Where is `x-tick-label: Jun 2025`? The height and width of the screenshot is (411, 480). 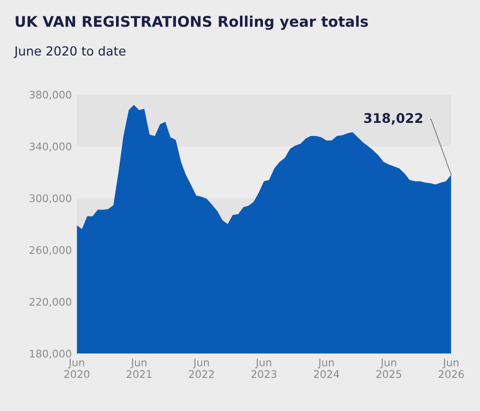 x-tick-label: Jun 2025 is located at coordinates (389, 368).